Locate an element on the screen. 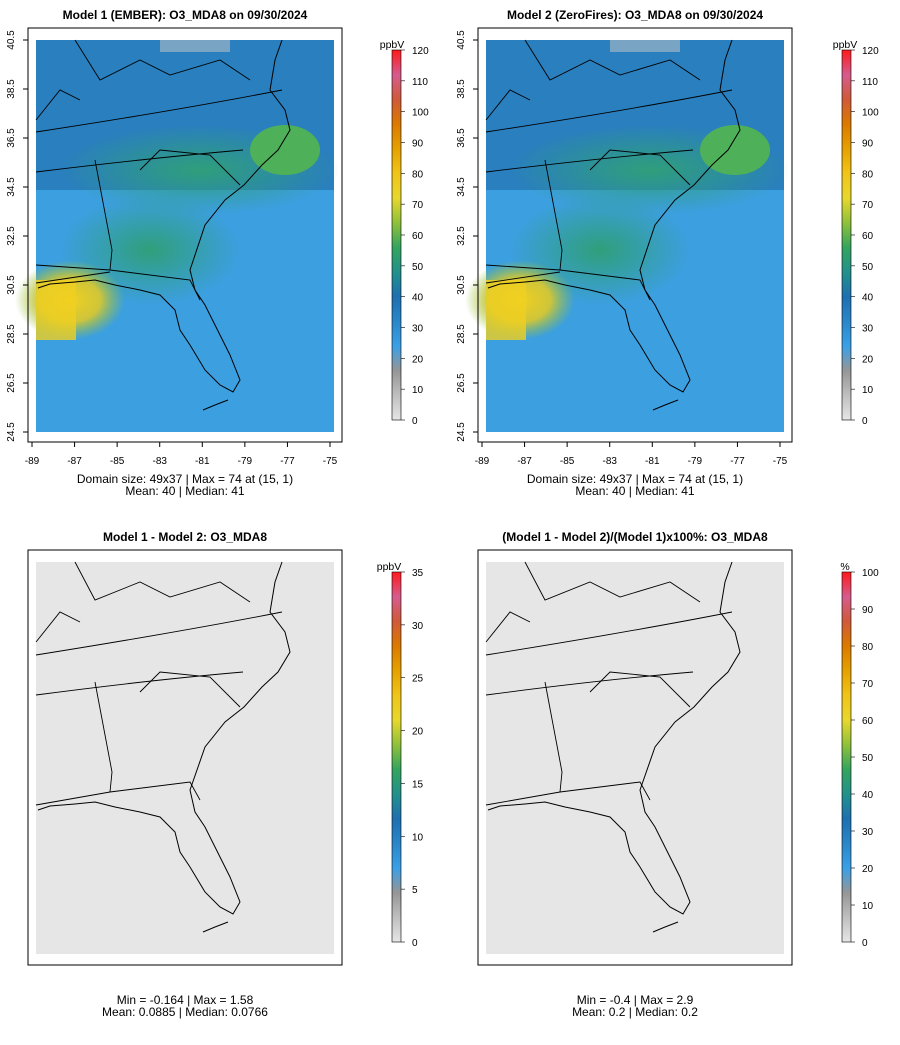  state-boundaries is located at coordinates (609, 683).